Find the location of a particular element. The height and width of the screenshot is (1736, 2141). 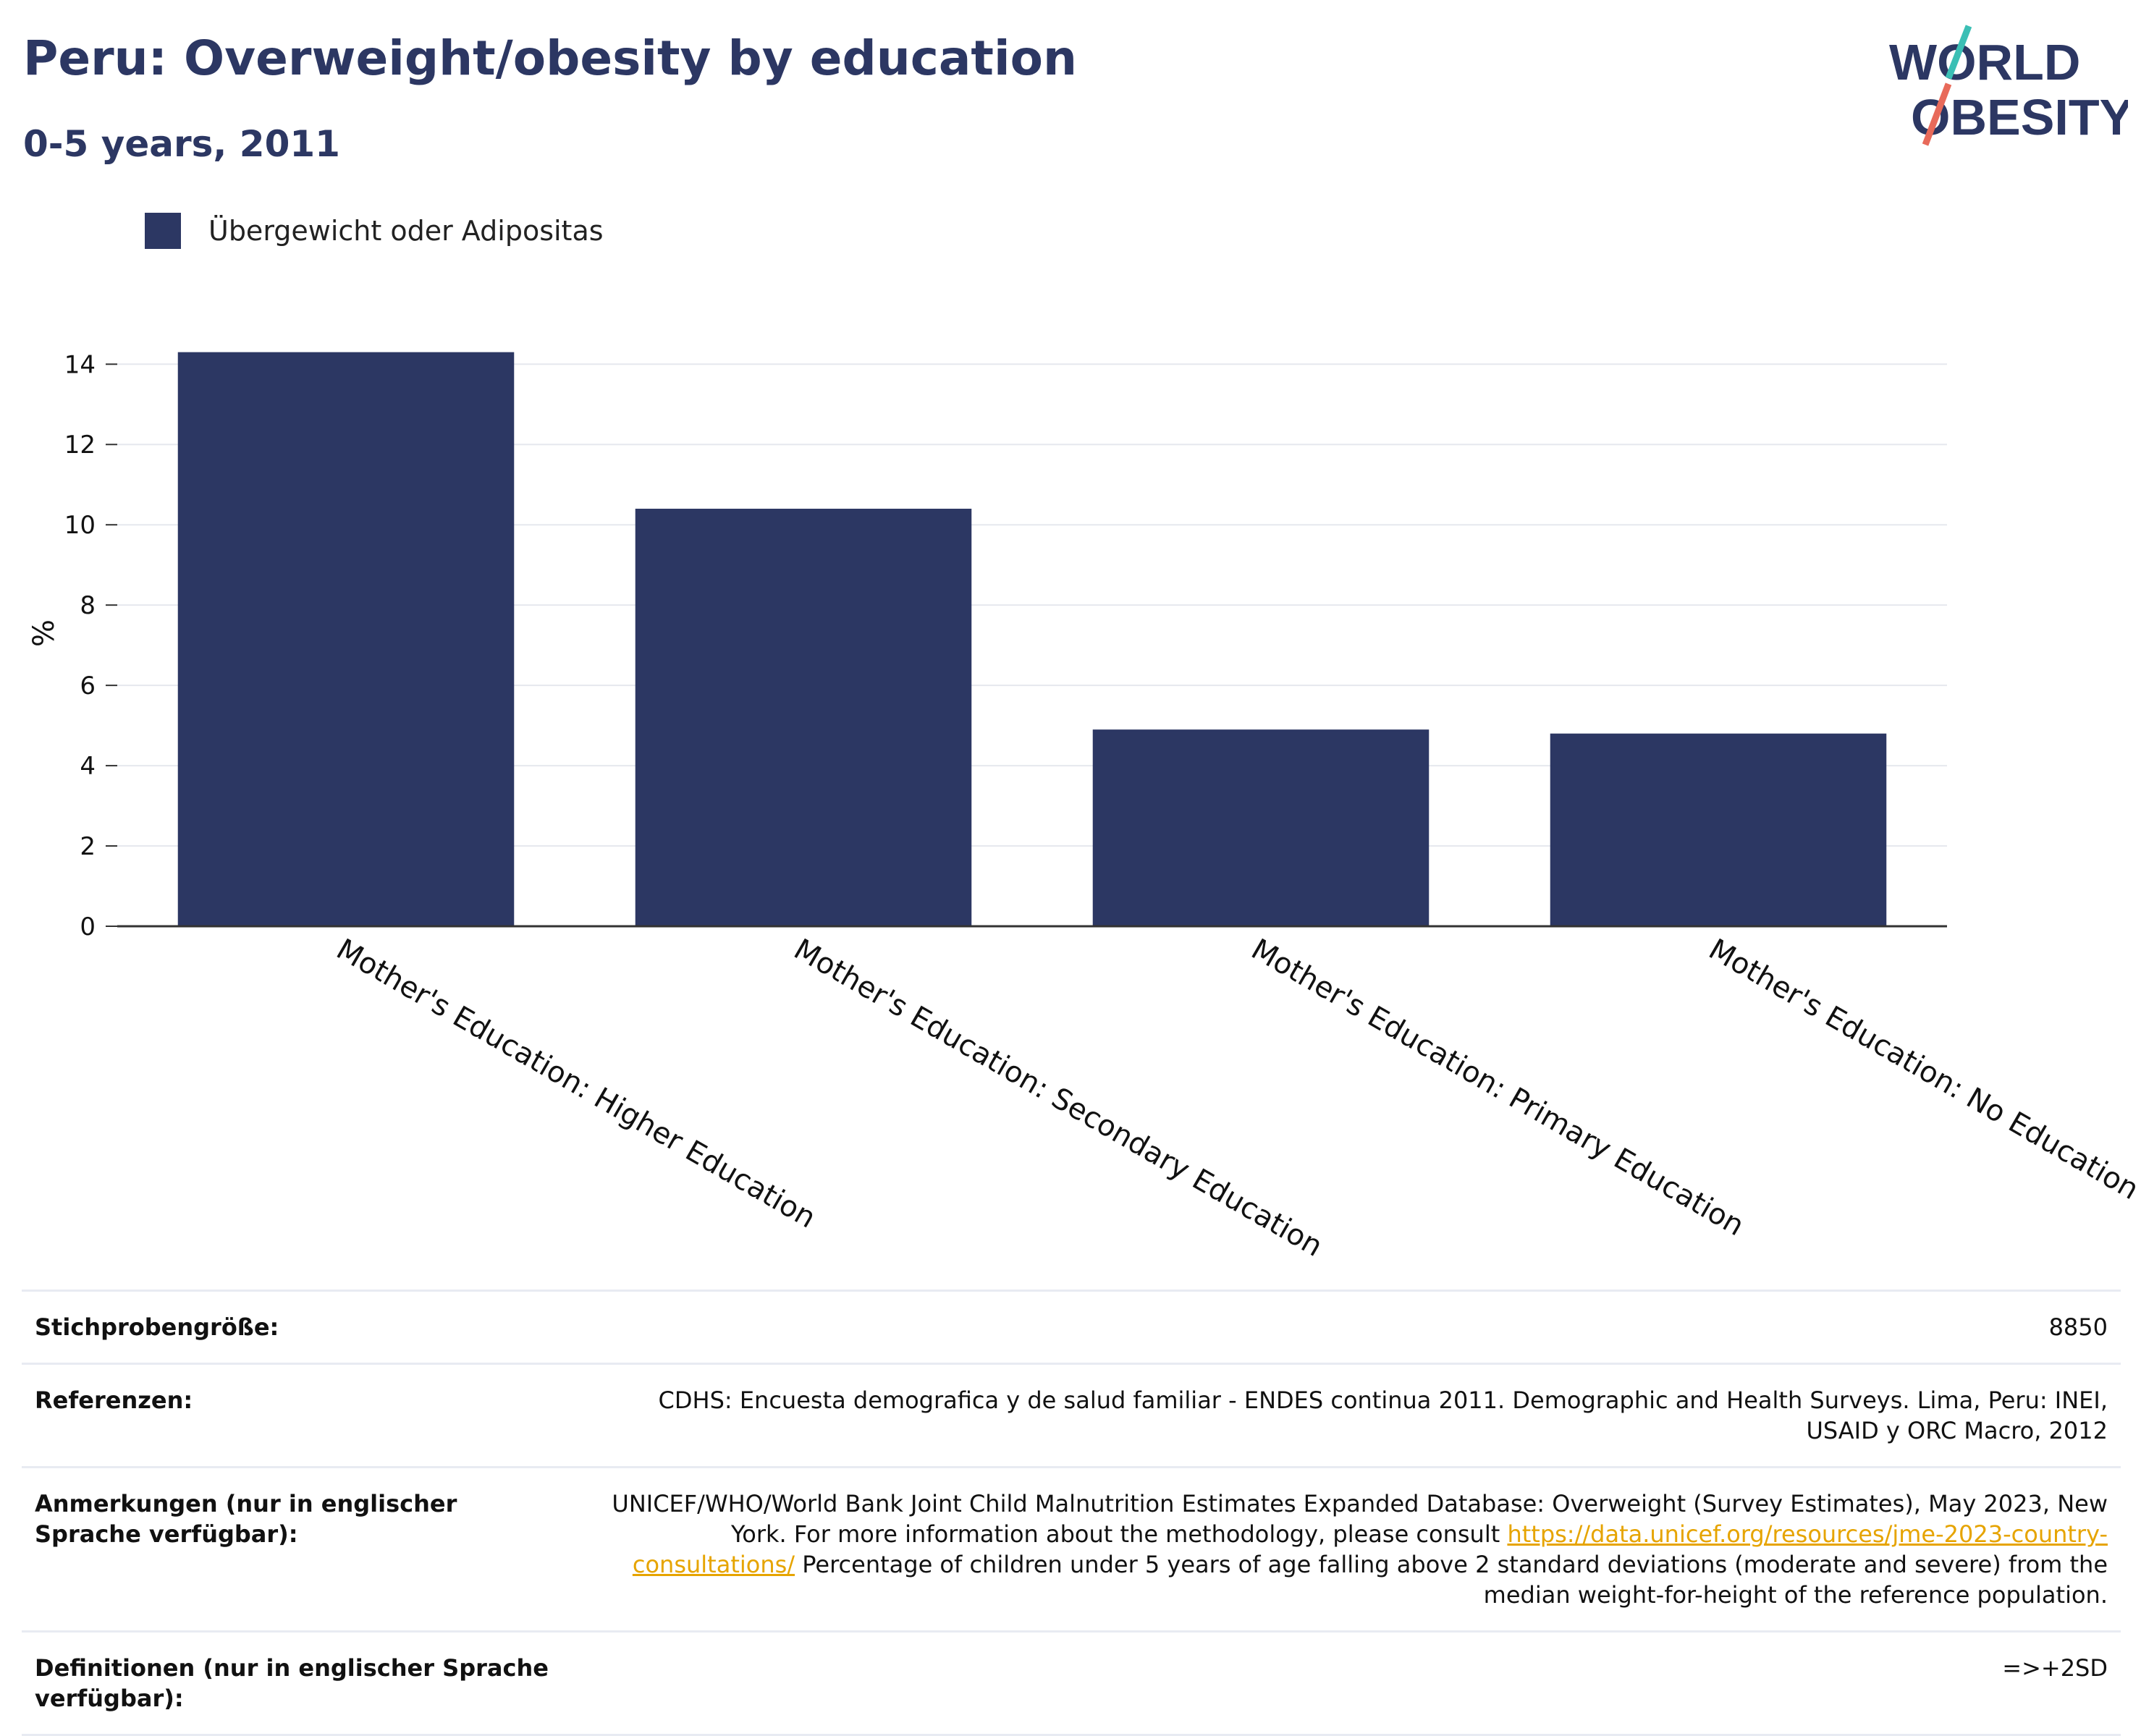

y-tick-label: 10 is located at coordinates (80, 525).